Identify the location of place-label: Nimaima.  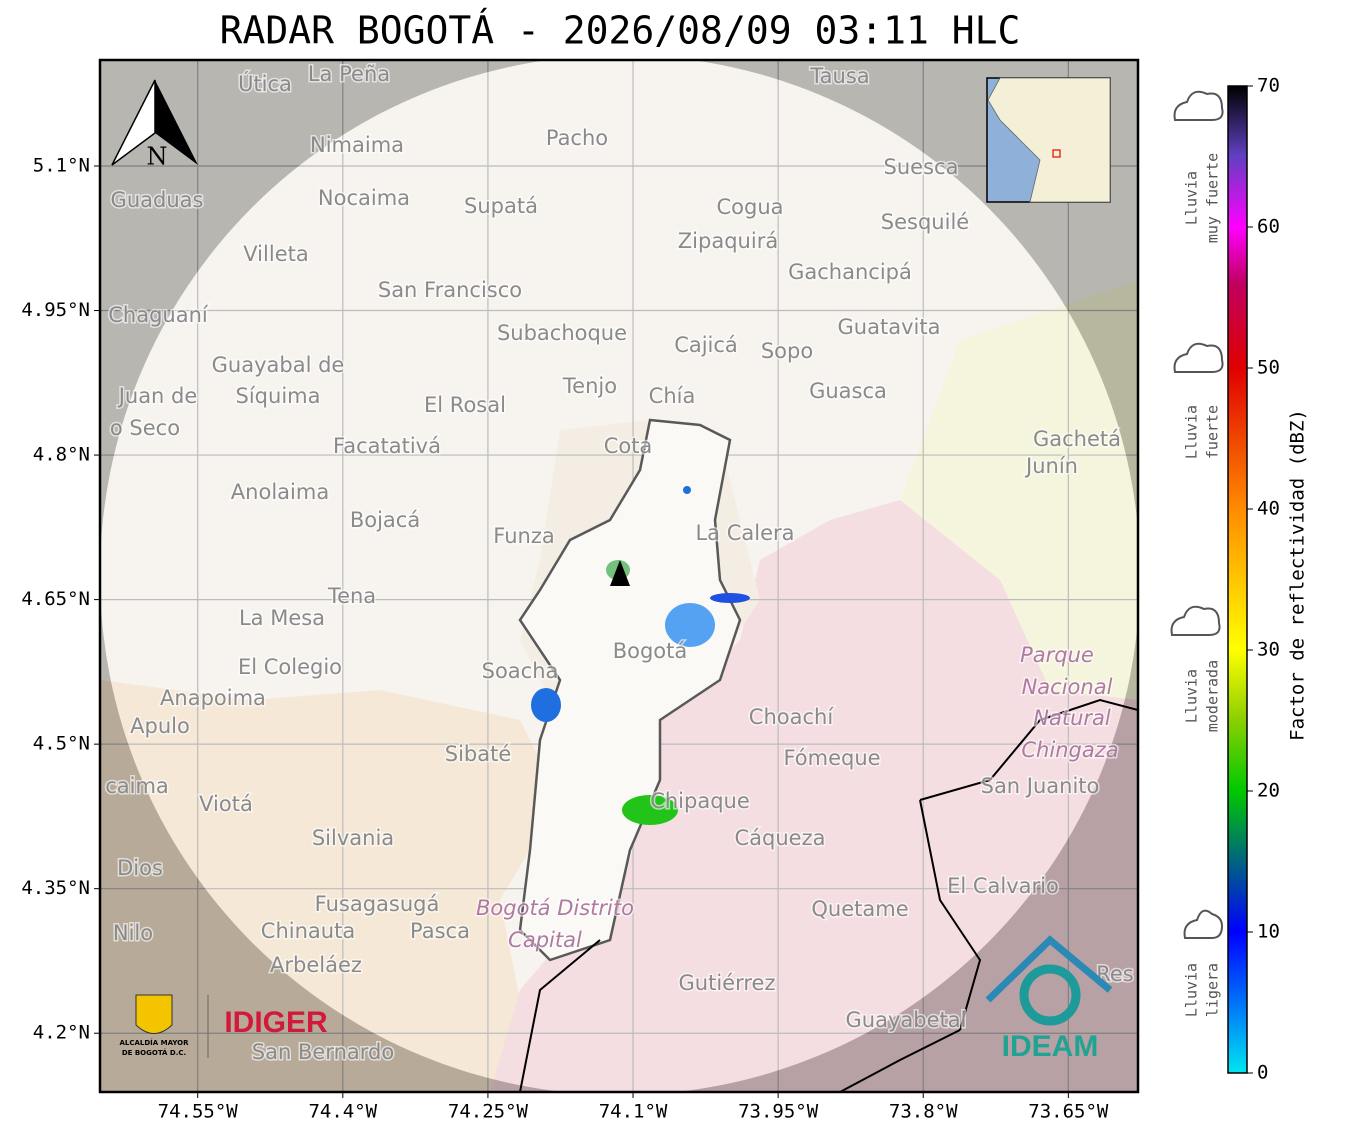
(357, 145).